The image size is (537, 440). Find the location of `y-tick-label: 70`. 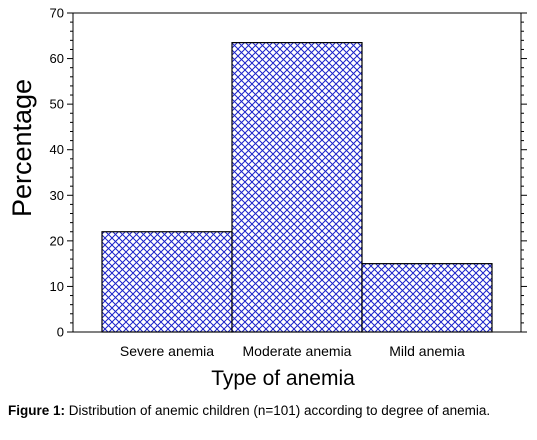

y-tick-label: 70 is located at coordinates (57, 13).